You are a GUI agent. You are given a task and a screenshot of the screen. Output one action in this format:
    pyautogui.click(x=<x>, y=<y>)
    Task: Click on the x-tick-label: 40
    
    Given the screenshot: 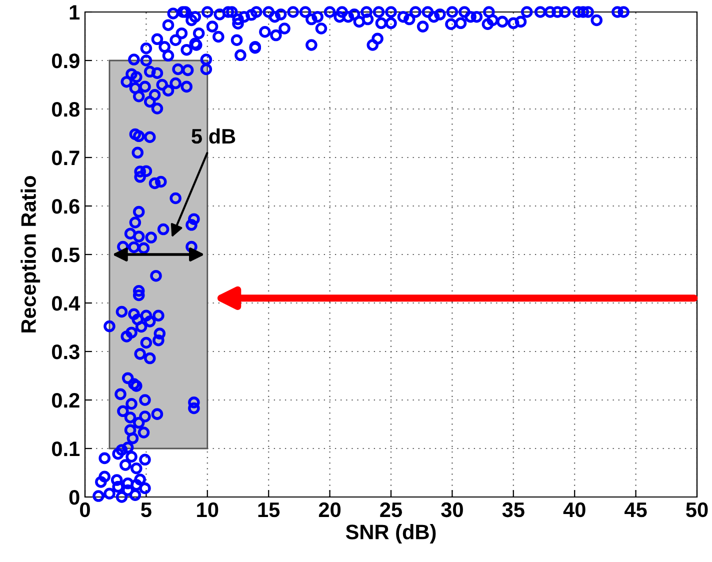 What is the action you would take?
    pyautogui.click(x=574, y=510)
    